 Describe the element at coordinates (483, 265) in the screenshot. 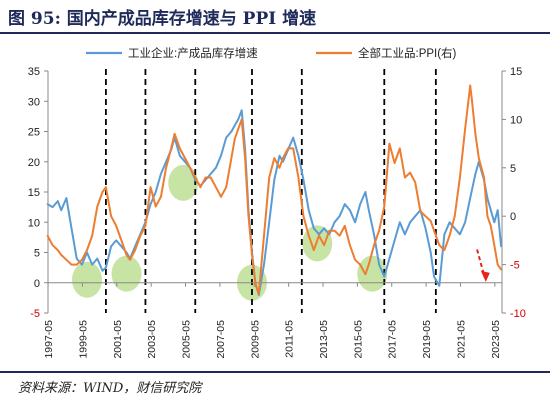

I see `annotation-layer` at that location.